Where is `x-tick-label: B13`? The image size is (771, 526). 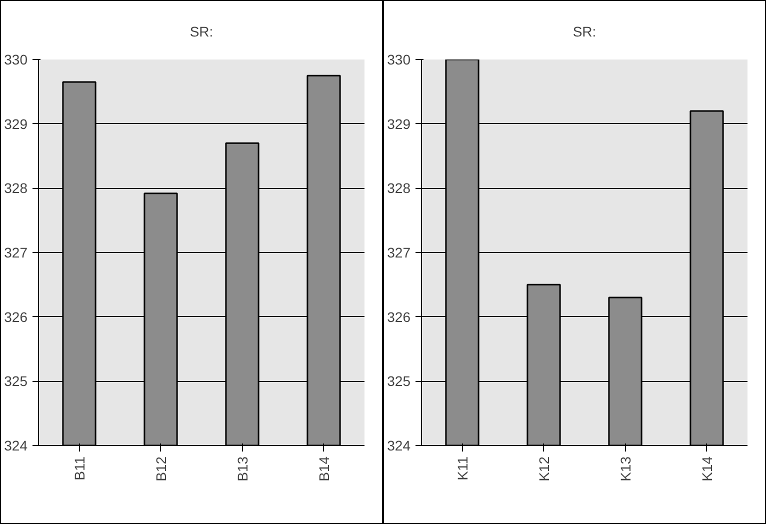 x-tick-label: B13 is located at coordinates (242, 469).